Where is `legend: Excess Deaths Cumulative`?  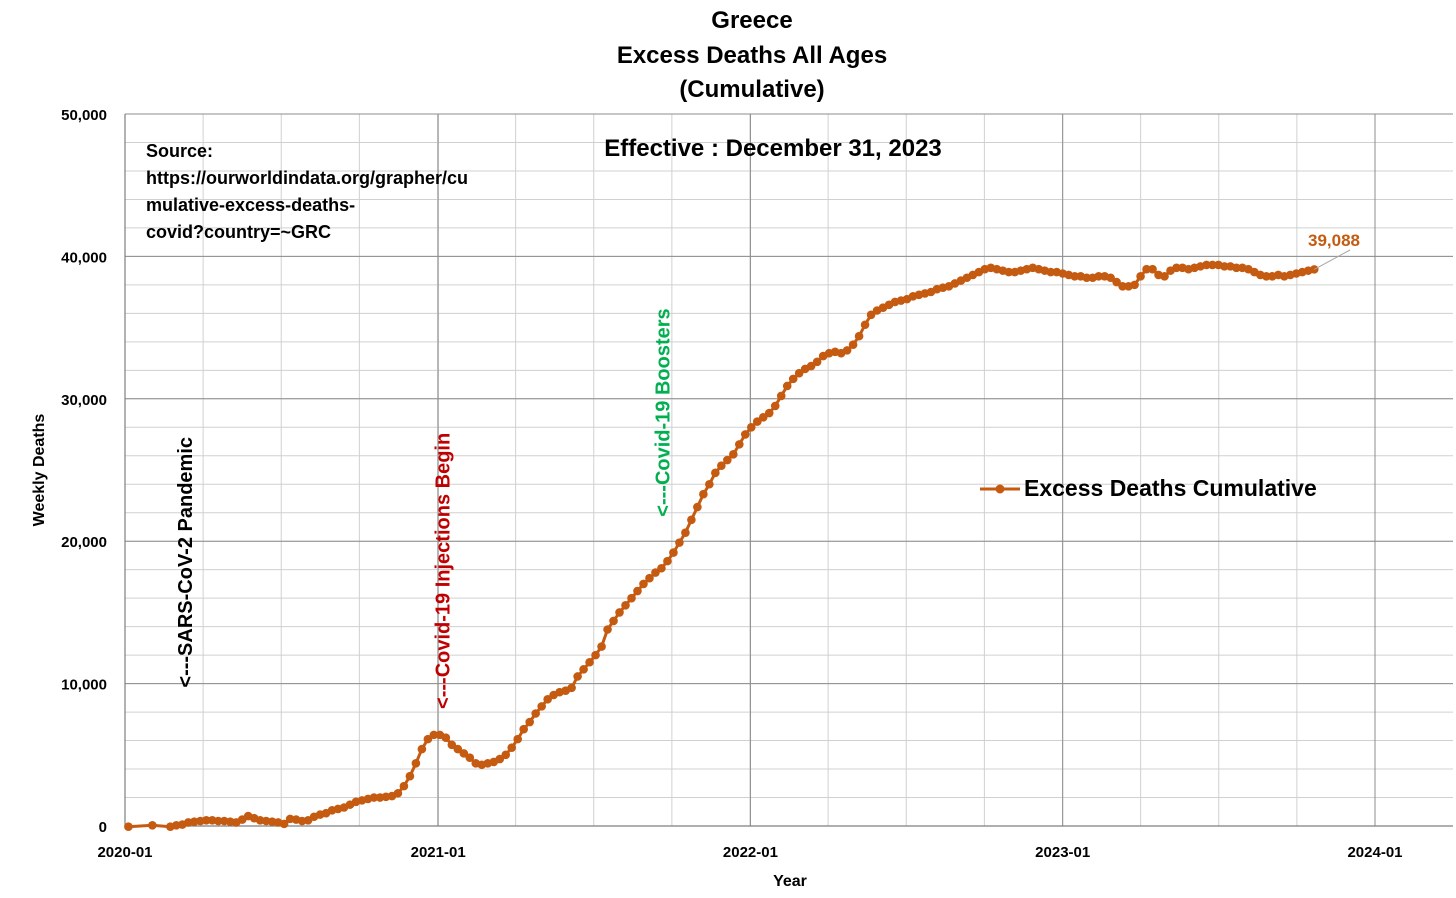 legend: Excess Deaths Cumulative is located at coordinates (1148, 488).